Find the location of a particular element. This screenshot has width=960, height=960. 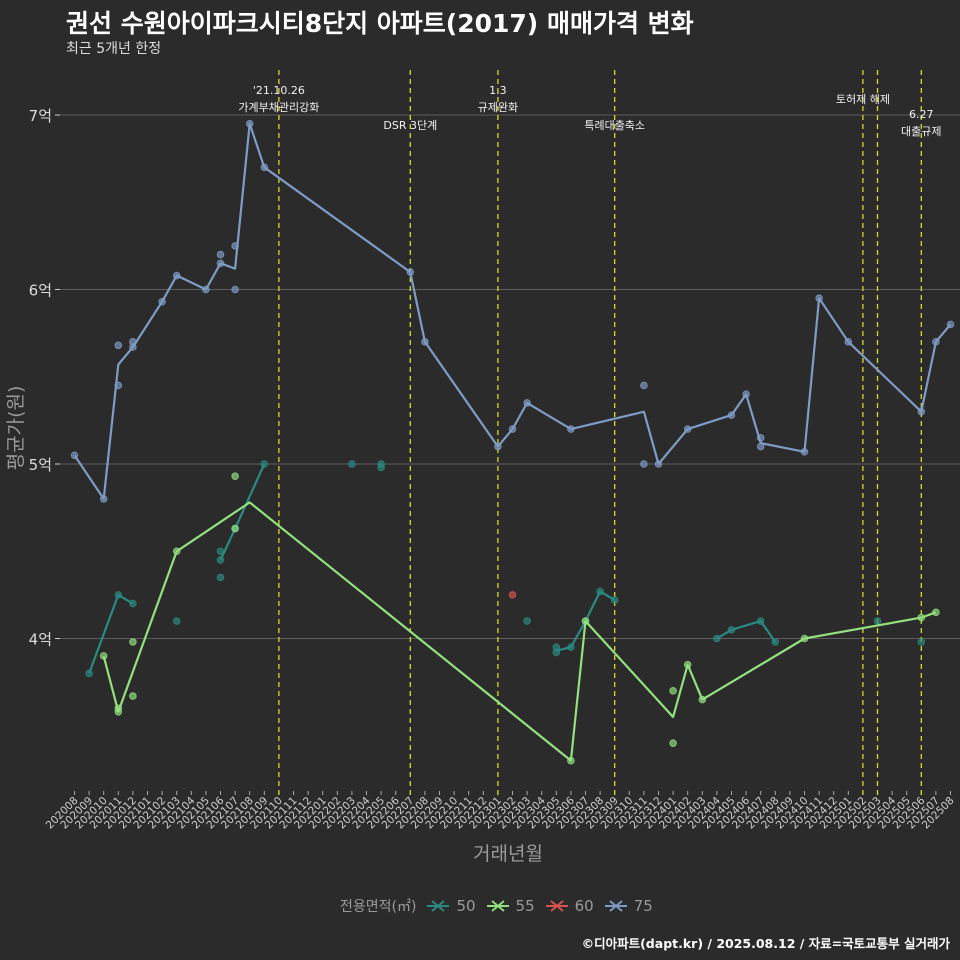

event-label: 6.27 is located at coordinates (921, 114).